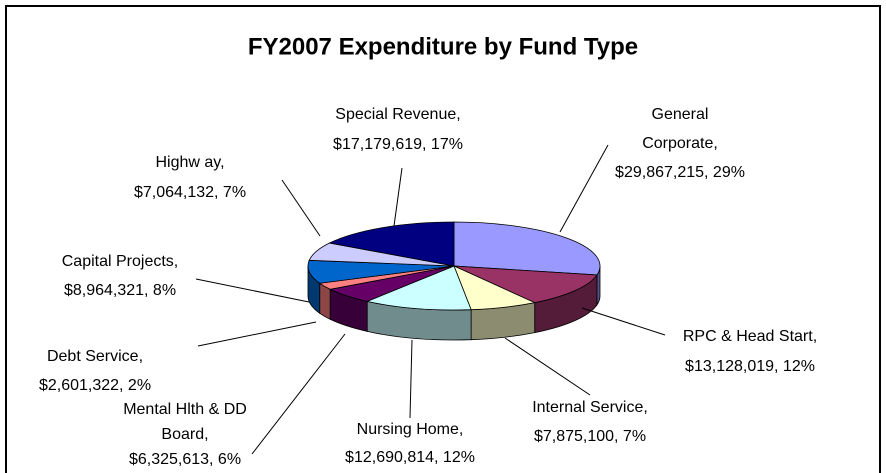 Image resolution: width=886 pixels, height=473 pixels. What do you see at coordinates (680, 172) in the screenshot?
I see `data-label: $29,867,215, 29%` at bounding box center [680, 172].